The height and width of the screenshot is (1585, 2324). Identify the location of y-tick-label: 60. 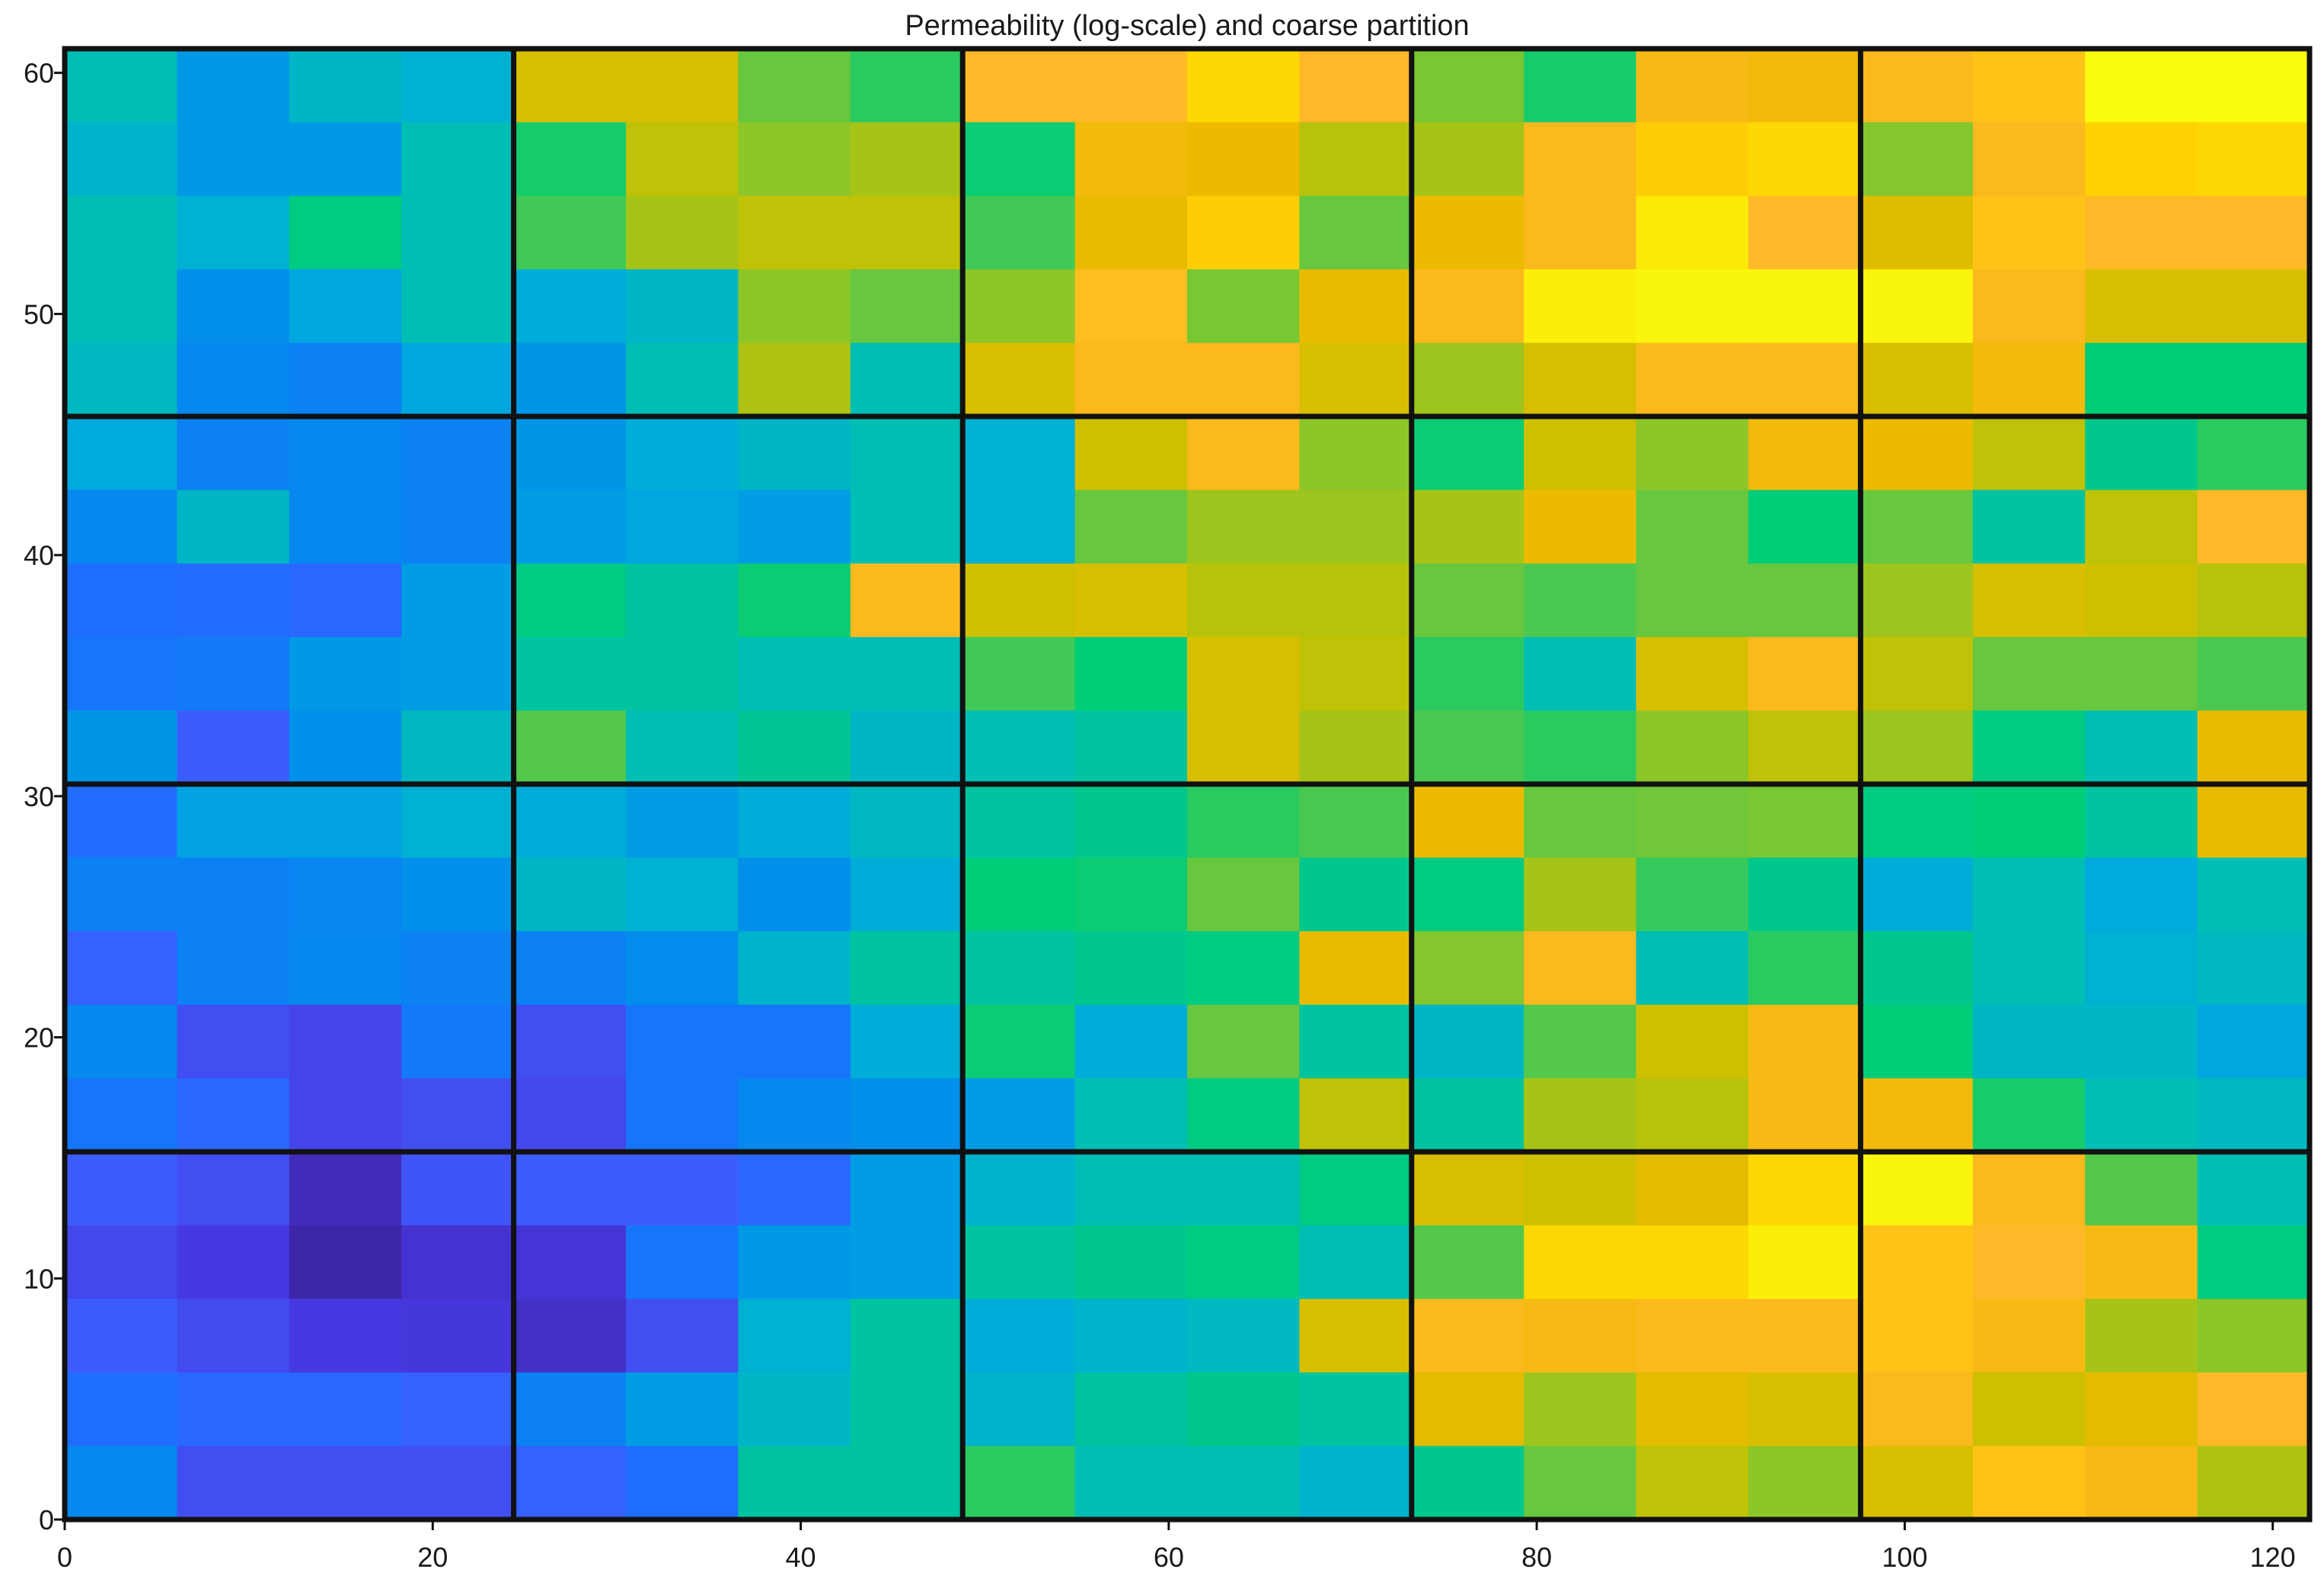
(39, 73).